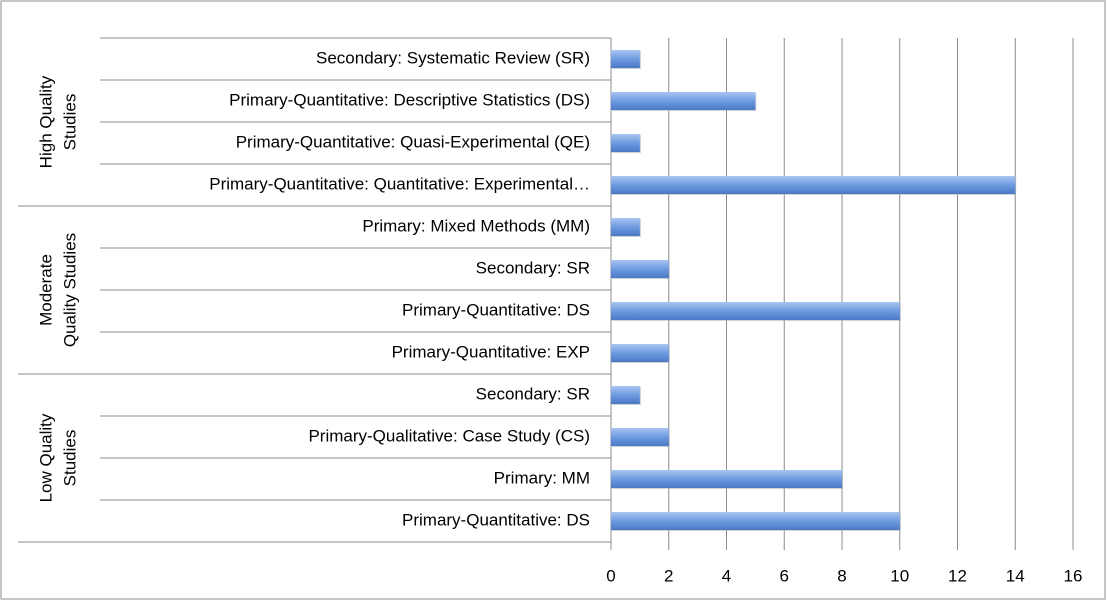 This screenshot has height=601, width=1107. Describe the element at coordinates (610, 575) in the screenshot. I see `x-tick-label: 0` at that location.